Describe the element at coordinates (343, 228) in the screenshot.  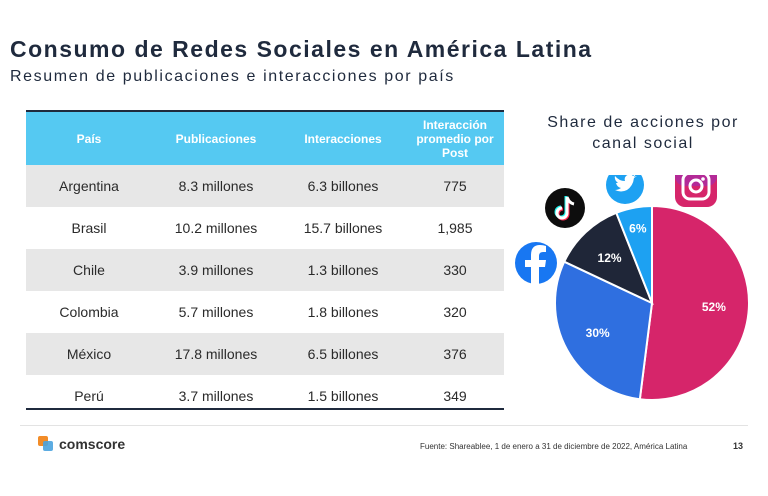
I see `cell-interacciones: 15.7 billones` at that location.